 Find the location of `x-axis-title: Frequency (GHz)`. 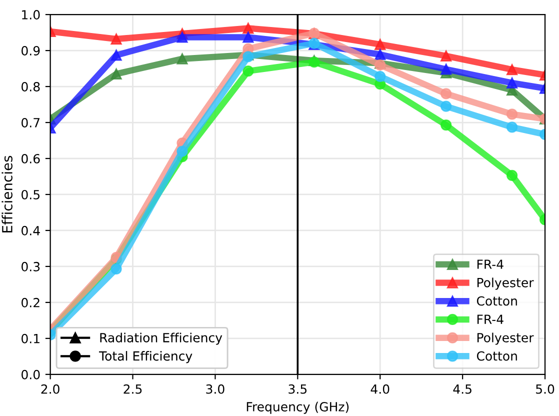

x-axis-title: Frequency (GHz) is located at coordinates (297, 408).